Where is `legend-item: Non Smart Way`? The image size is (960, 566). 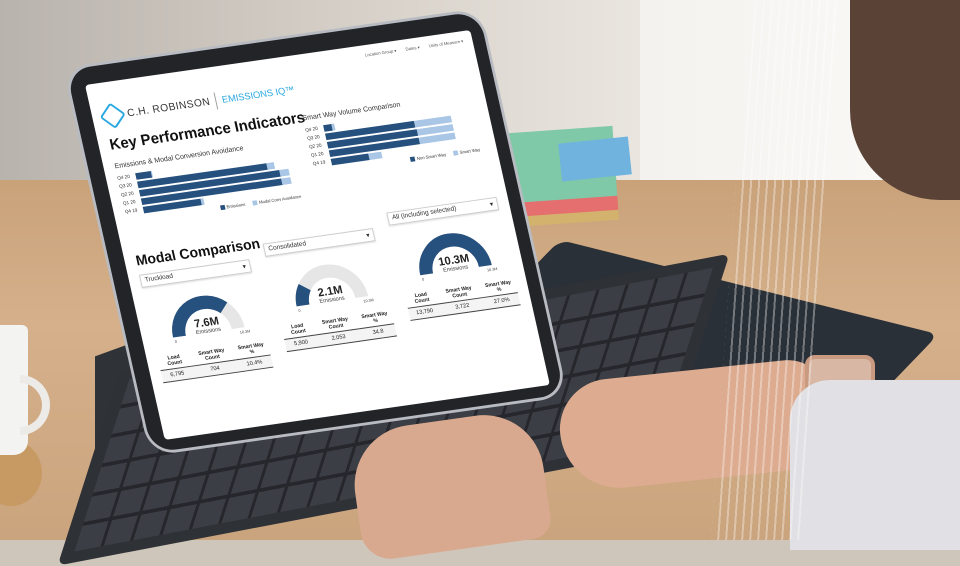 legend-item: Non Smart Way is located at coordinates (428, 157).